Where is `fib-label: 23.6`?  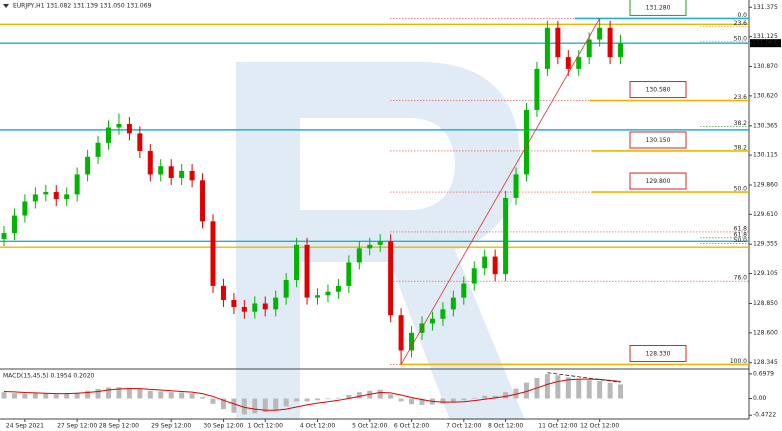
fib-label: 23.6 is located at coordinates (741, 23).